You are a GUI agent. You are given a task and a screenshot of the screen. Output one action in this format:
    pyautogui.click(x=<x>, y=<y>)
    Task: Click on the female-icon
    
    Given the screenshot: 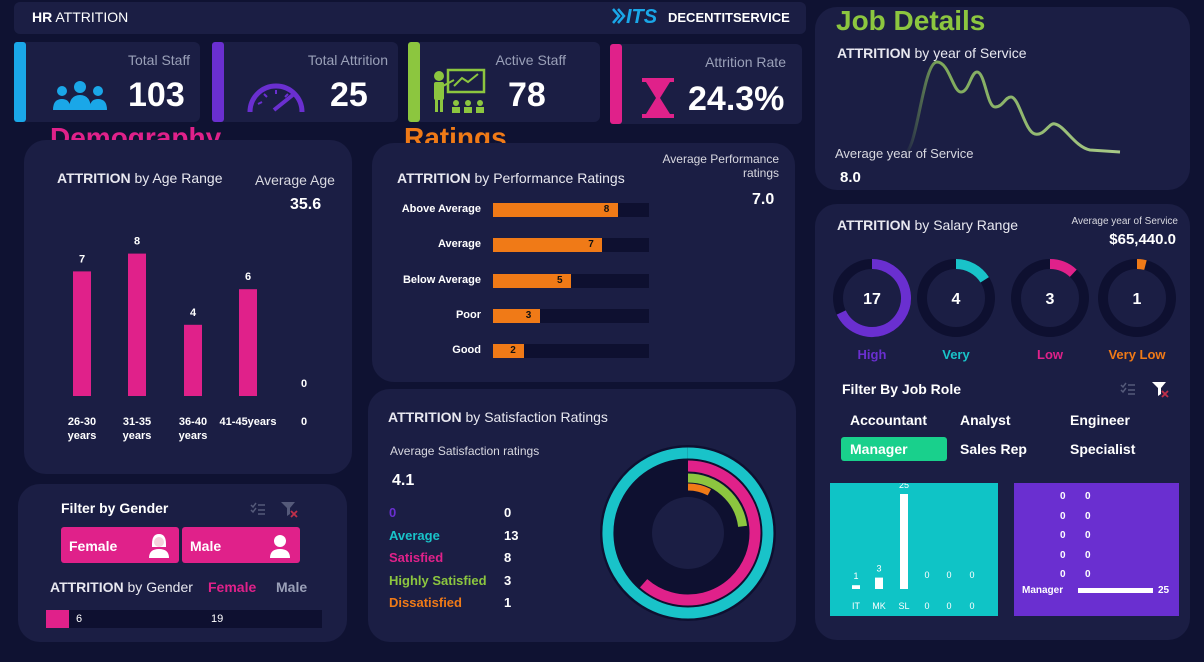 What is the action you would take?
    pyautogui.click(x=159, y=546)
    